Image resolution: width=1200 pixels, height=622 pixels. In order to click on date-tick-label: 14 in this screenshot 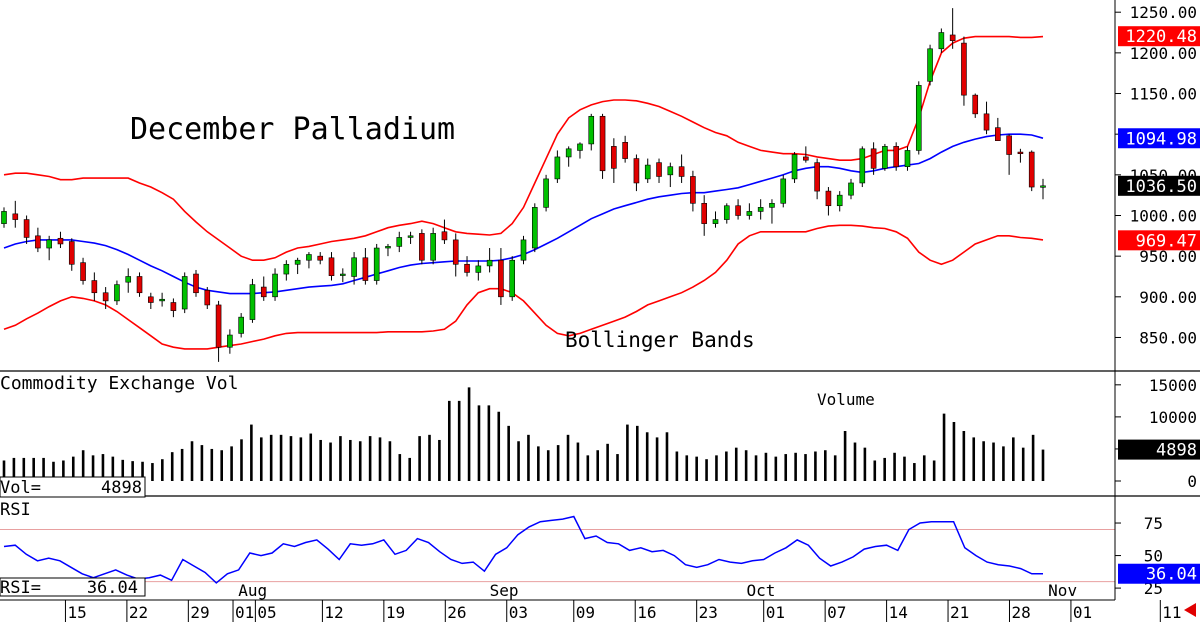, I will do `click(898, 612)`.